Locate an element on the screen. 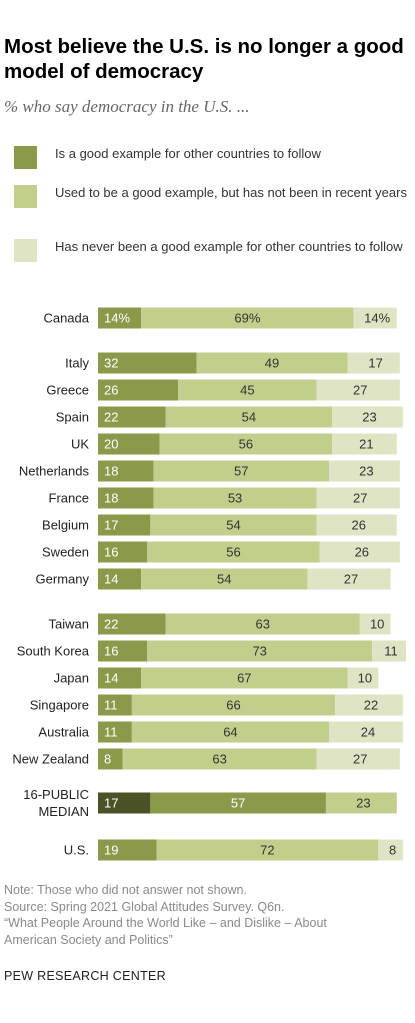  value-label-spain-good: 22 is located at coordinates (111, 417).